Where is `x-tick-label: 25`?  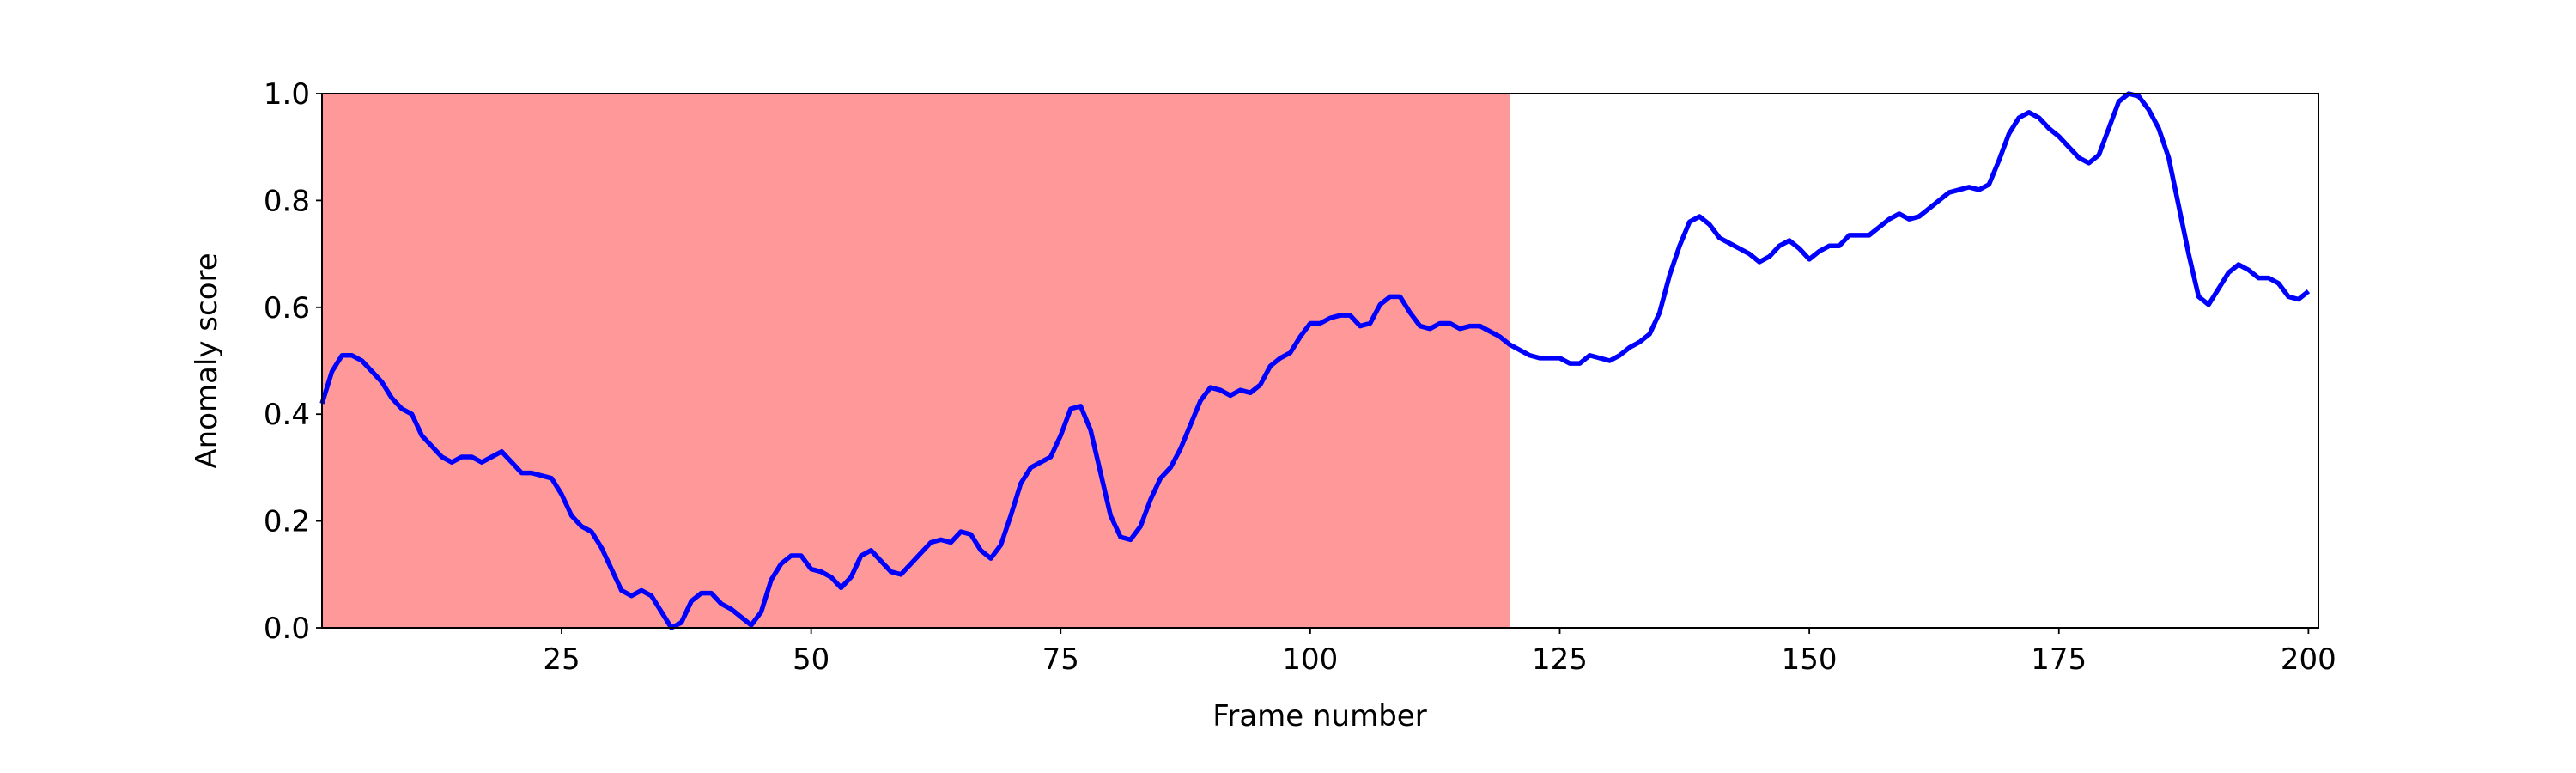
x-tick-label: 25 is located at coordinates (561, 659).